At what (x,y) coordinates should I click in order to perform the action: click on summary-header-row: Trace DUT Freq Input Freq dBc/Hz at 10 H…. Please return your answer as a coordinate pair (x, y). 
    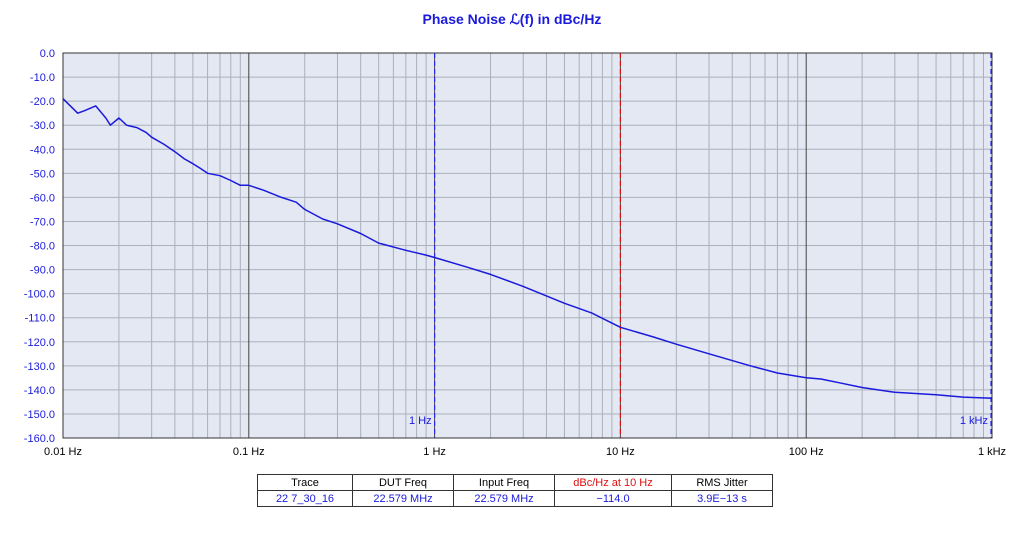
    Looking at the image, I should click on (515, 482).